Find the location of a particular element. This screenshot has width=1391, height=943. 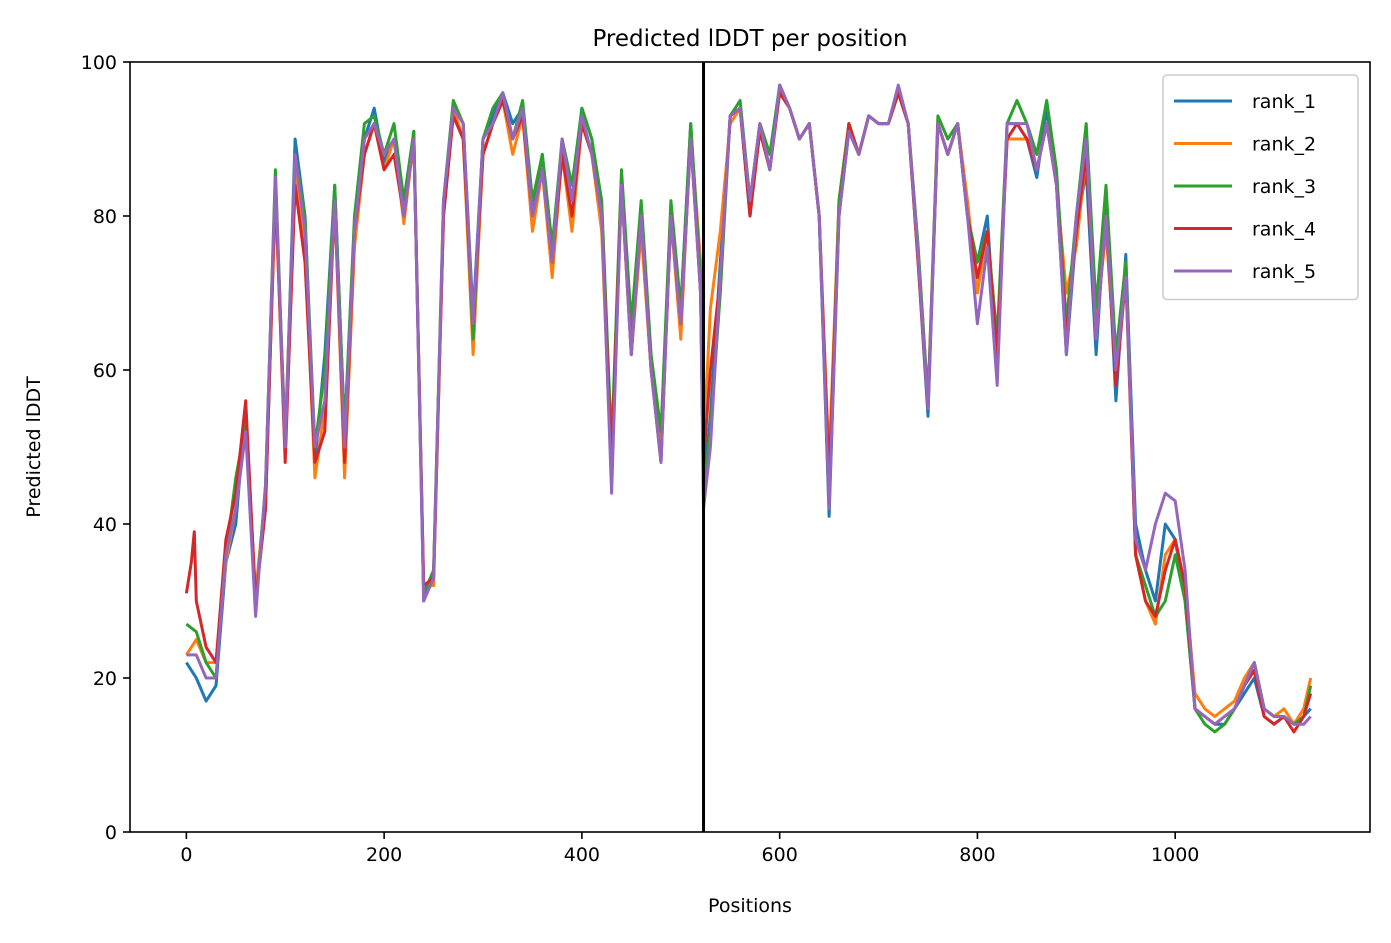

y-tick-label: 100 is located at coordinates (99, 63).